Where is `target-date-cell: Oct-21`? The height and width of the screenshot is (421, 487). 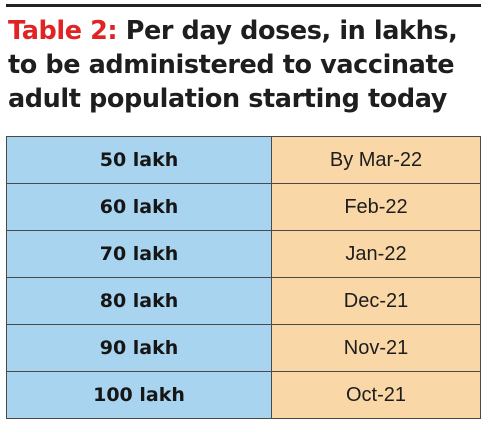
target-date-cell: Oct-21 is located at coordinates (376, 395).